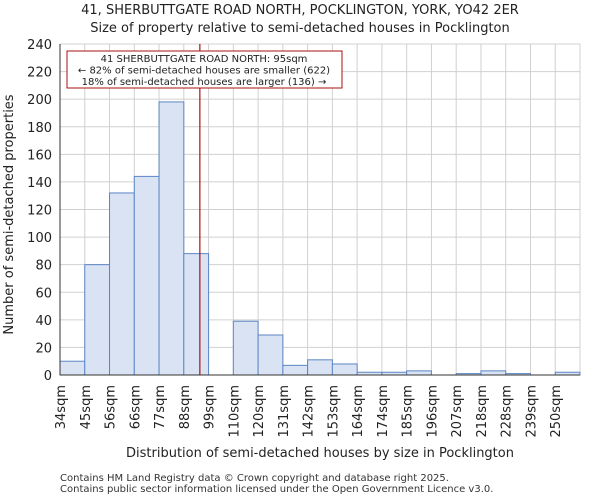 The image size is (600, 500). I want to click on x-tick-label: 185sqm, so click(408, 411).